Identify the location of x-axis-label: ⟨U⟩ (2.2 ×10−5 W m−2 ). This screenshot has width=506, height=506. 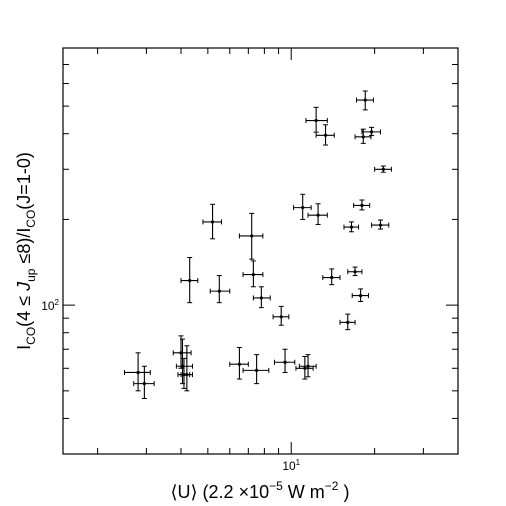
(260, 490).